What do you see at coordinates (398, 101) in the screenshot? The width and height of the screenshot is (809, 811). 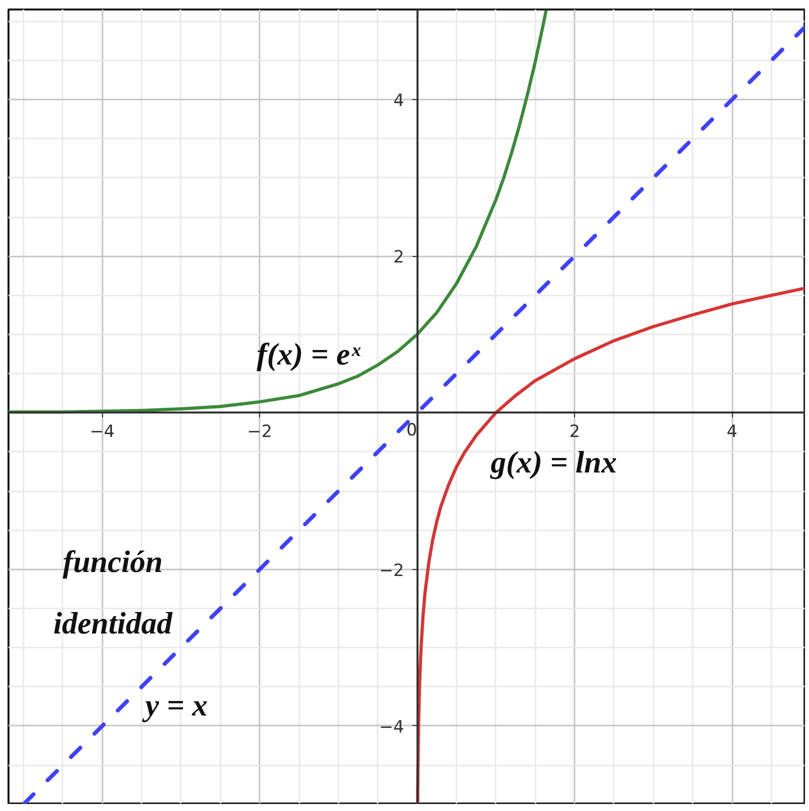 I see `y-tick-label: 4` at bounding box center [398, 101].